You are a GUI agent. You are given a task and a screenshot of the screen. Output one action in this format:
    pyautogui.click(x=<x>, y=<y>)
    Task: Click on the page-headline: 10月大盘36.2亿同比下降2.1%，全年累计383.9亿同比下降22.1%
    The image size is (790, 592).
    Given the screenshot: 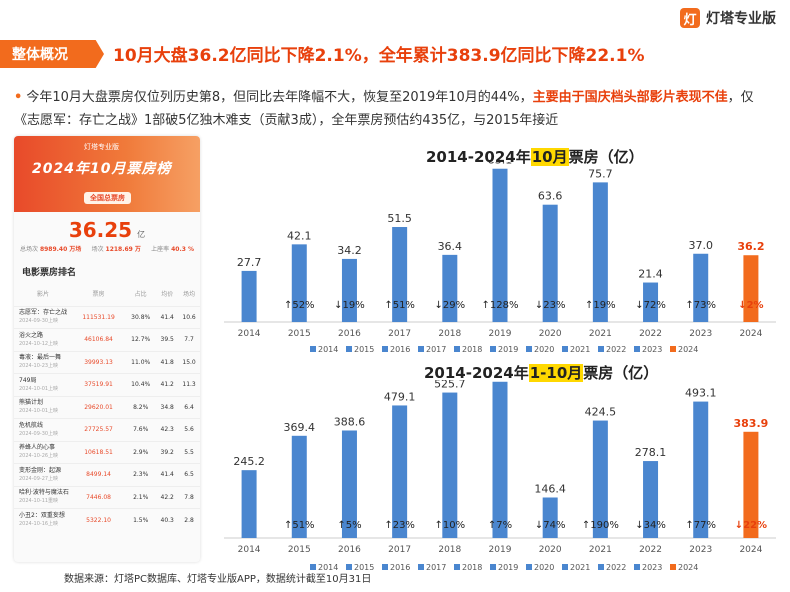 What is the action you would take?
    pyautogui.click(x=379, y=56)
    